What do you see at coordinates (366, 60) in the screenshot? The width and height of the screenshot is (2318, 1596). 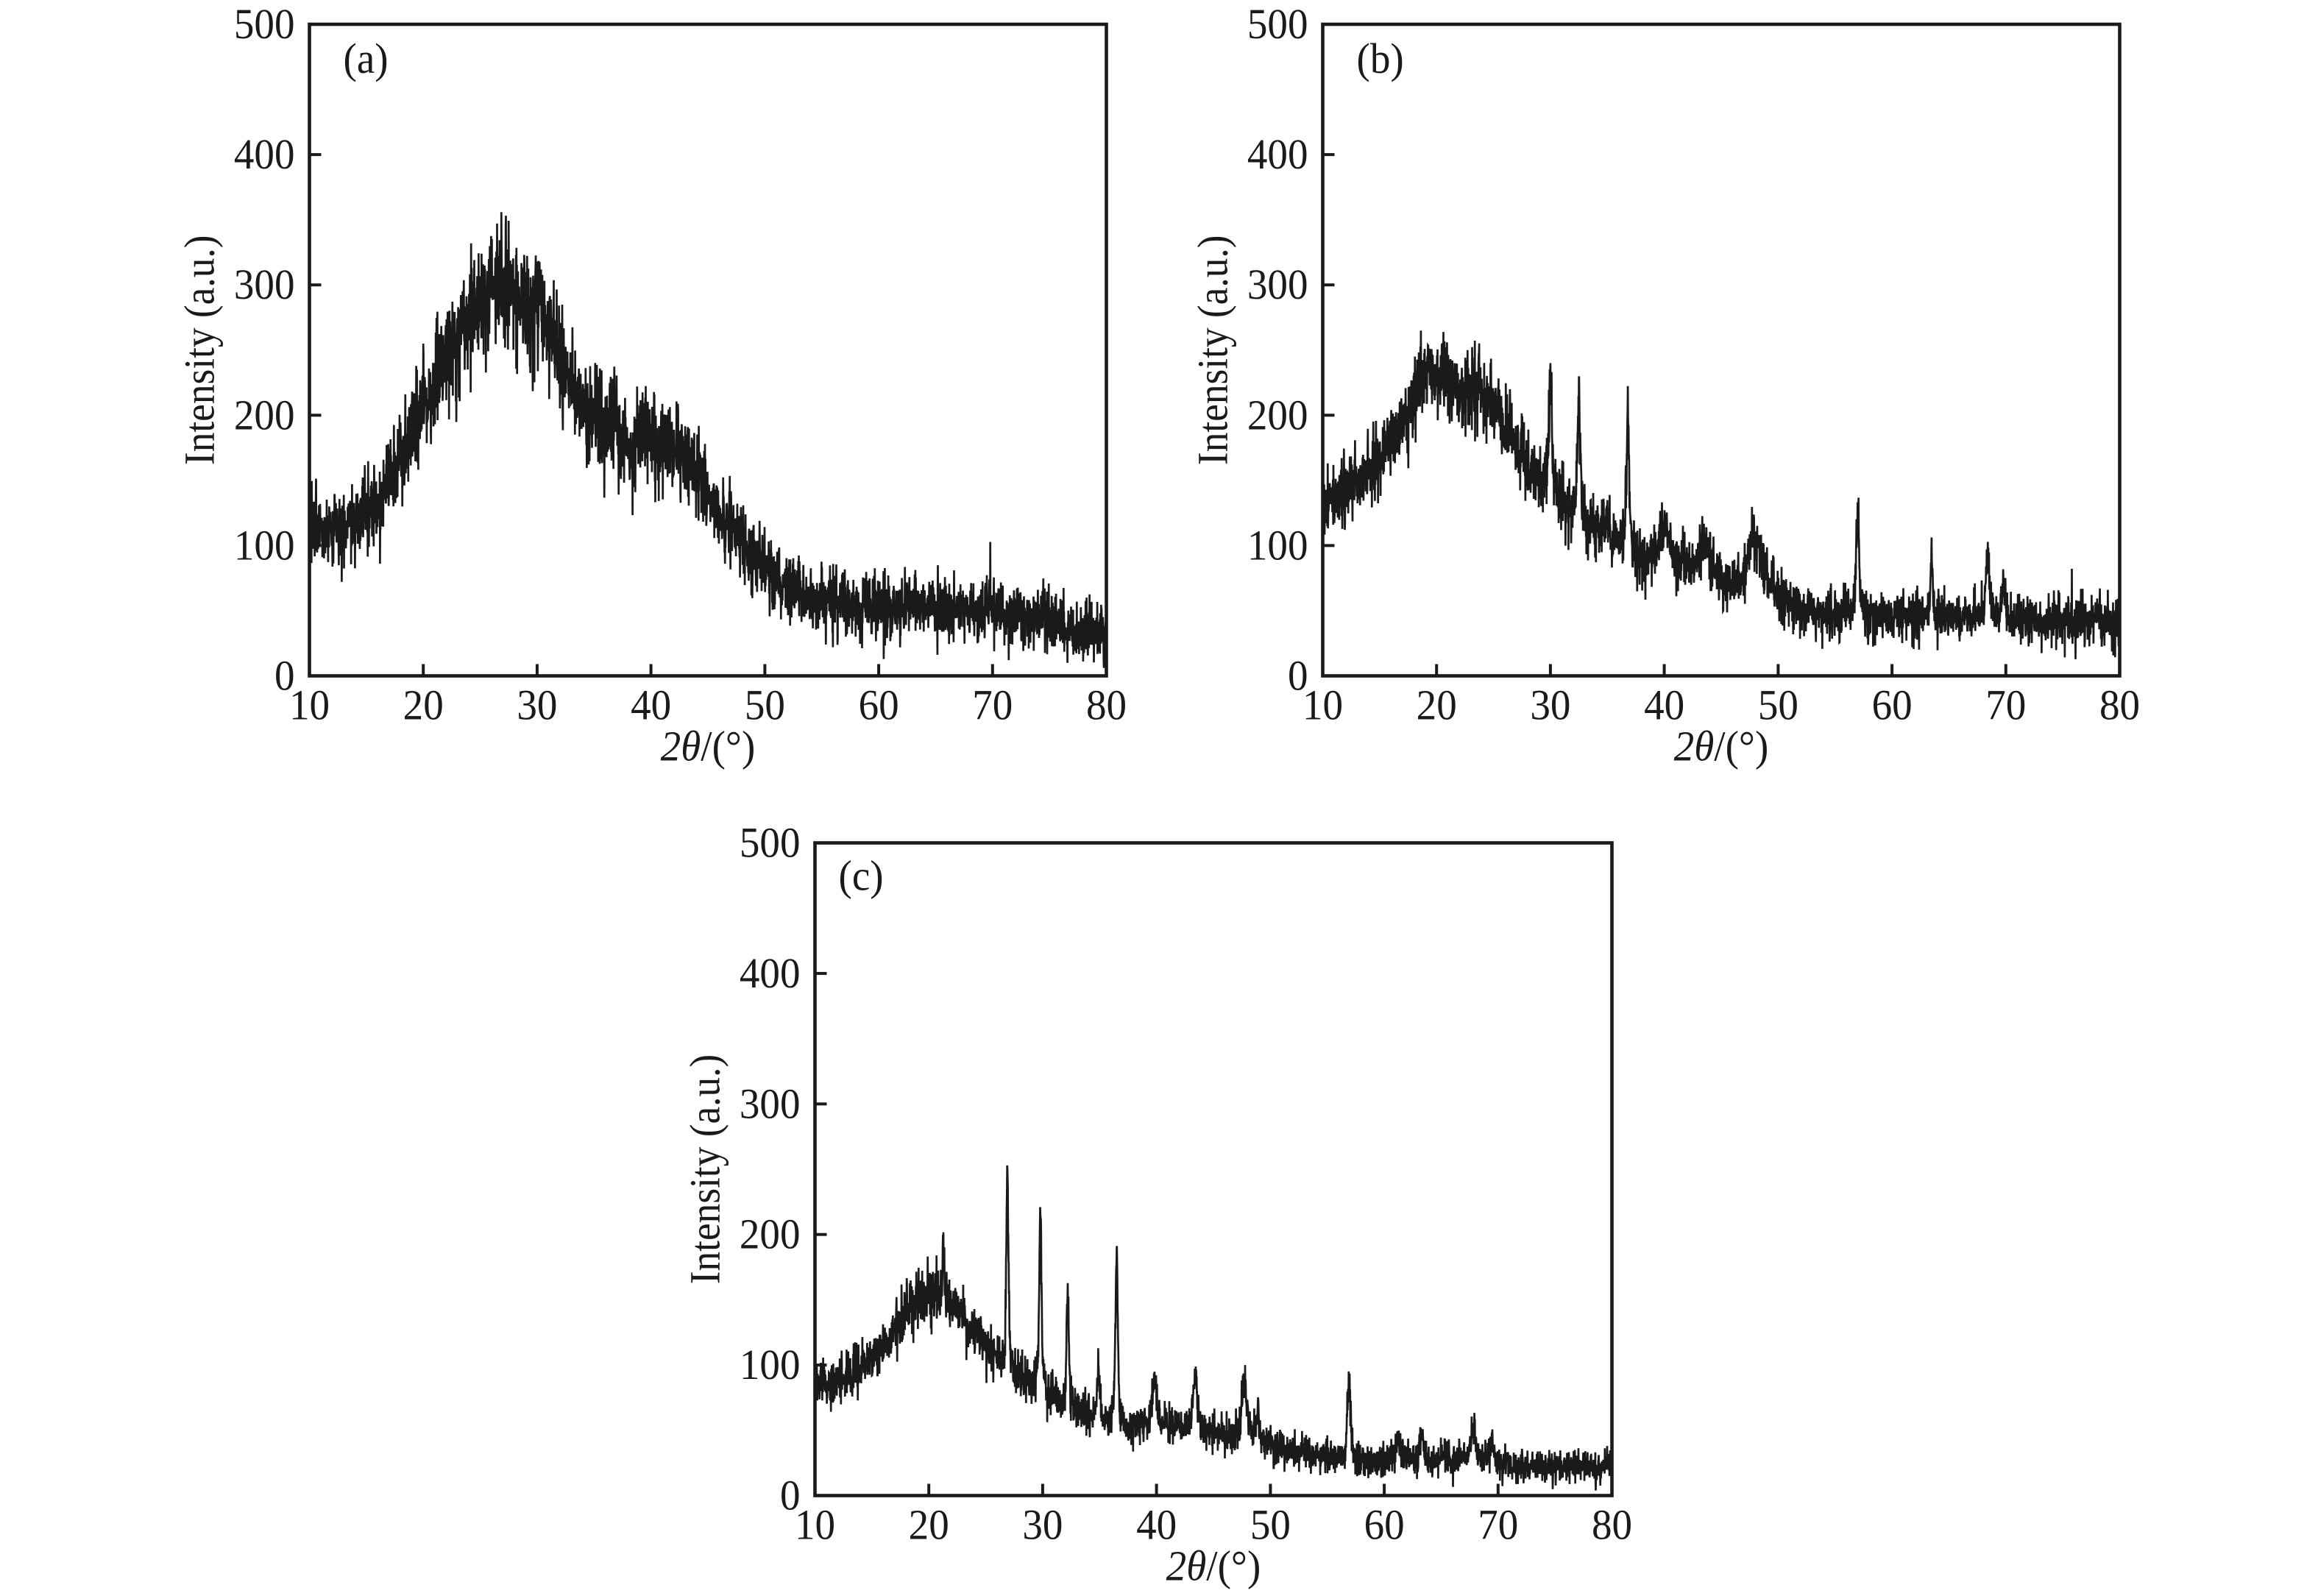 I see `svg-text: (a)` at bounding box center [366, 60].